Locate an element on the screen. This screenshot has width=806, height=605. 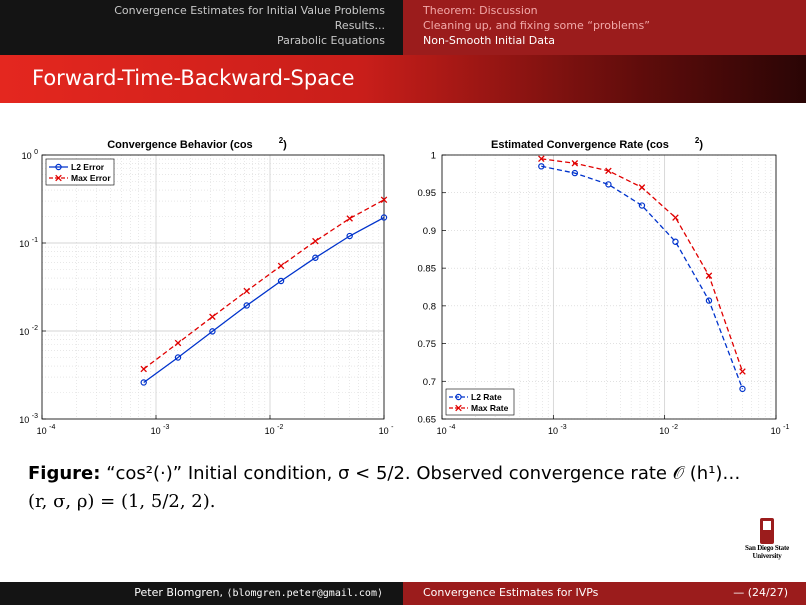
legend-label: L2 Error is located at coordinates (88, 167).